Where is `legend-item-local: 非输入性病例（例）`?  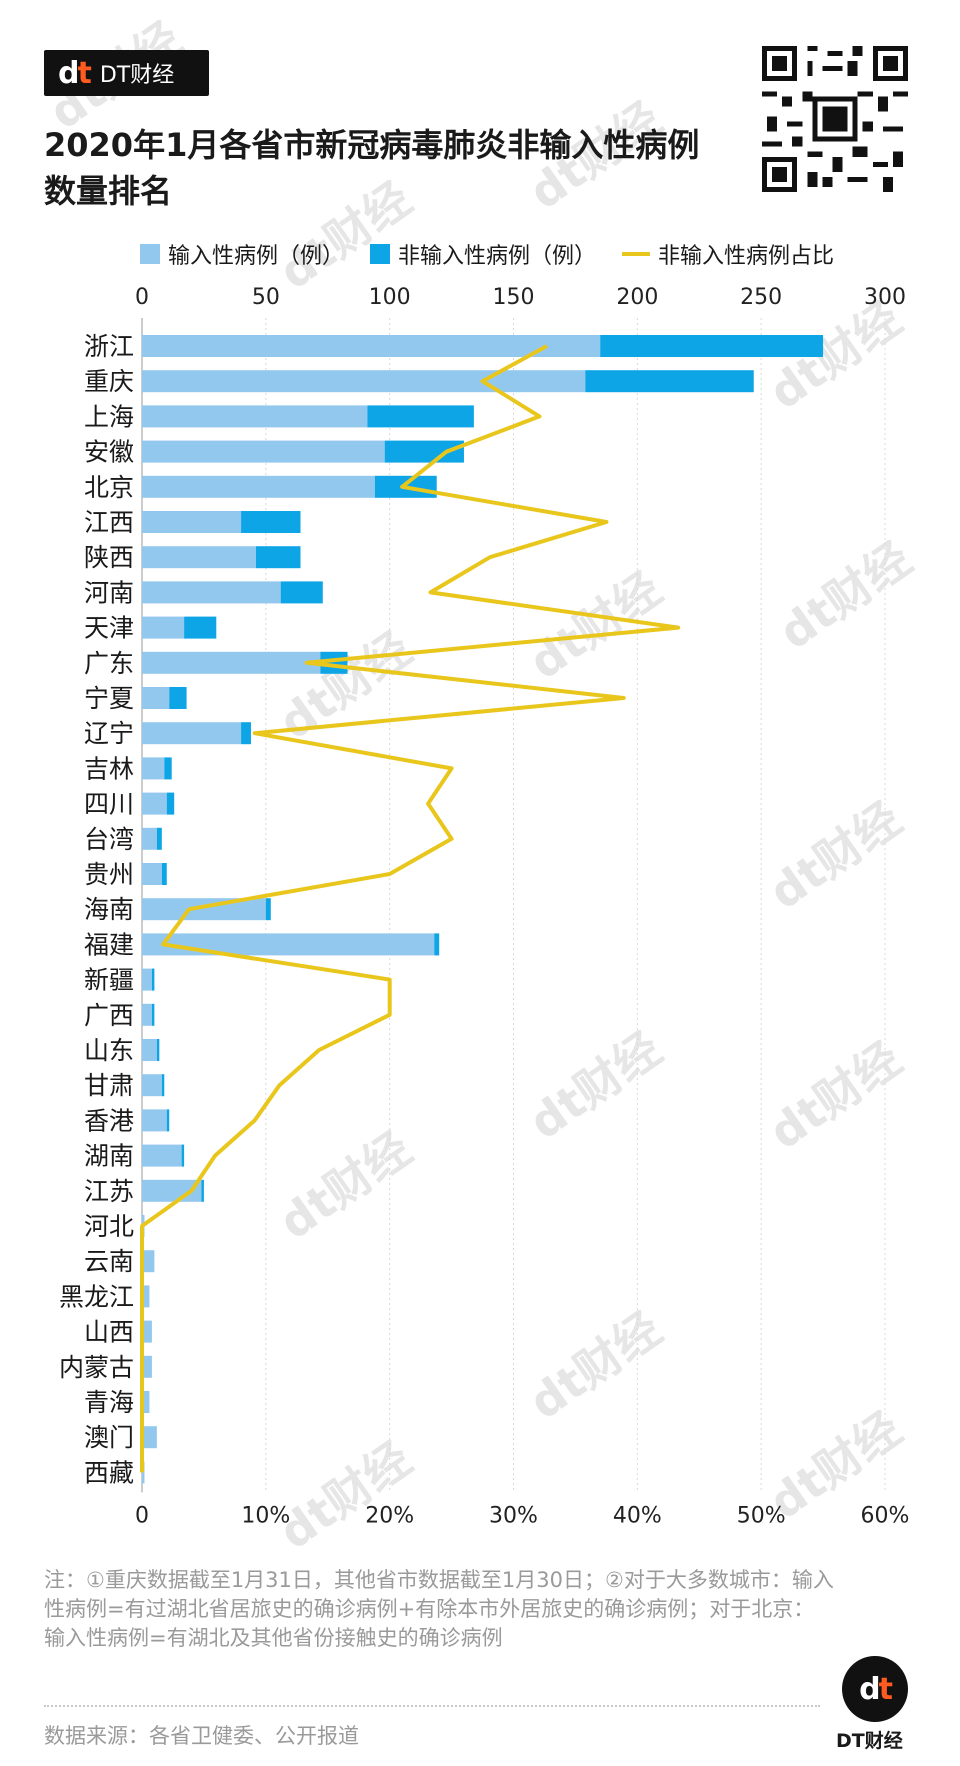
legend-item-local: 非输入性病例（例） is located at coordinates (483, 254).